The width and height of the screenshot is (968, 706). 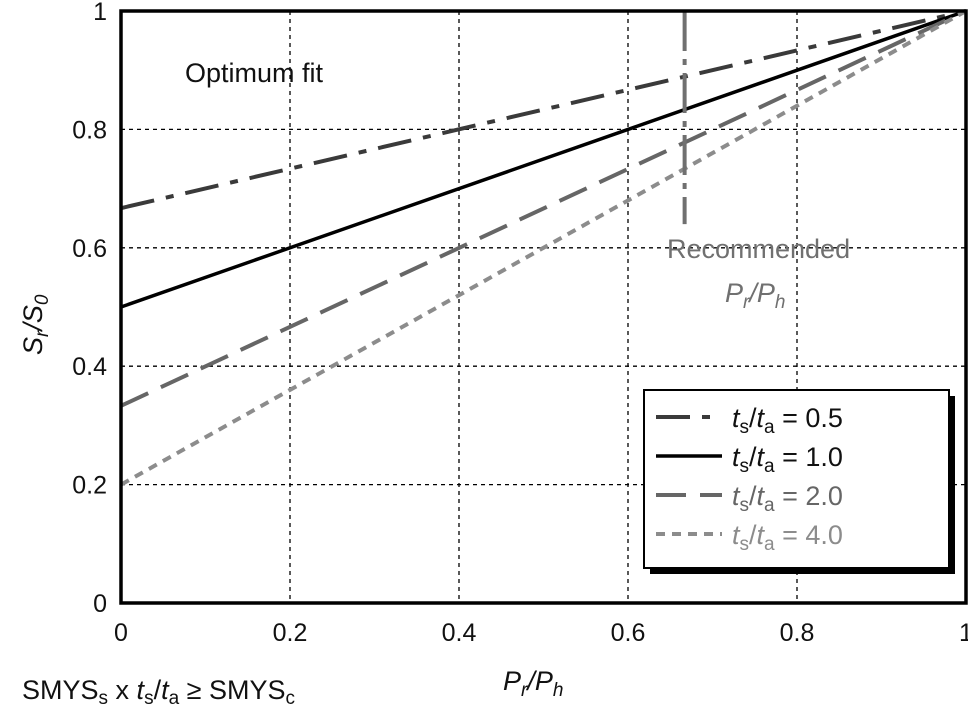 I want to click on legend-label-4: ts/ta = 4.0, so click(x=787, y=537).